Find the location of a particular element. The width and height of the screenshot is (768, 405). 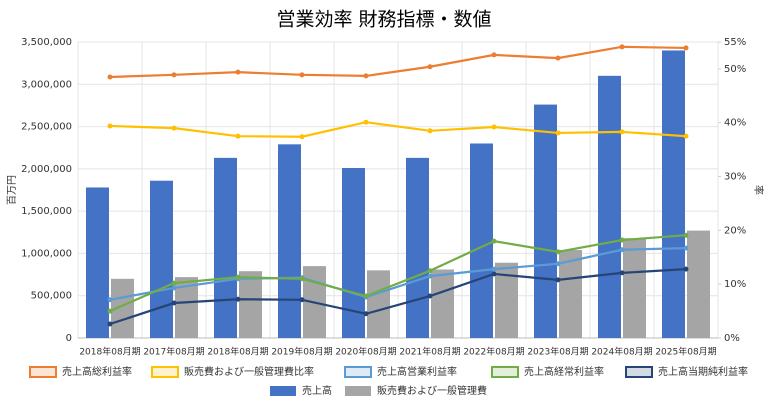

y2-tick-label: 55% is located at coordinates (735, 42).